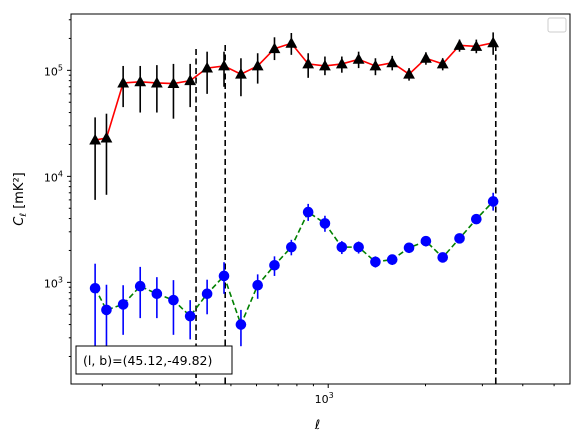 The height and width of the screenshot is (441, 580). What do you see at coordinates (324, 398) in the screenshot?
I see `x-tick-label: 103` at bounding box center [324, 398].